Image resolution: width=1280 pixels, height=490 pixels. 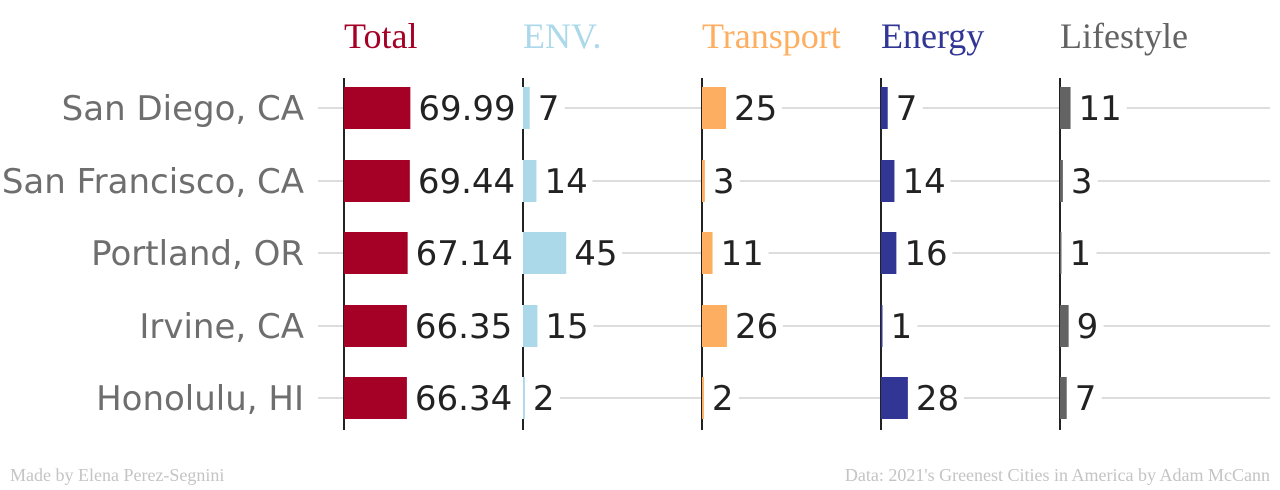 I want to click on value-label-transport-irvine-ca: 26, so click(x=756, y=327).